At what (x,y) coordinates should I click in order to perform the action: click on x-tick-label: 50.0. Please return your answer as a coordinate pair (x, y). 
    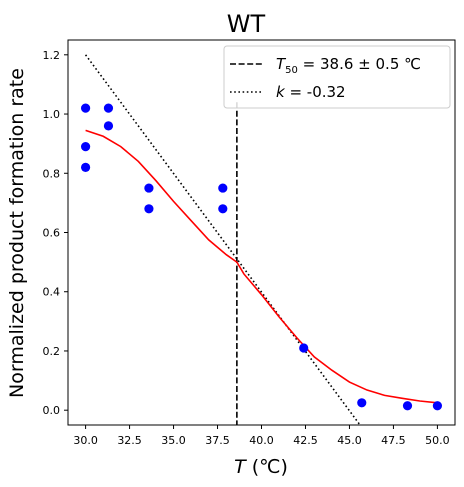
    Looking at the image, I should click on (437, 440).